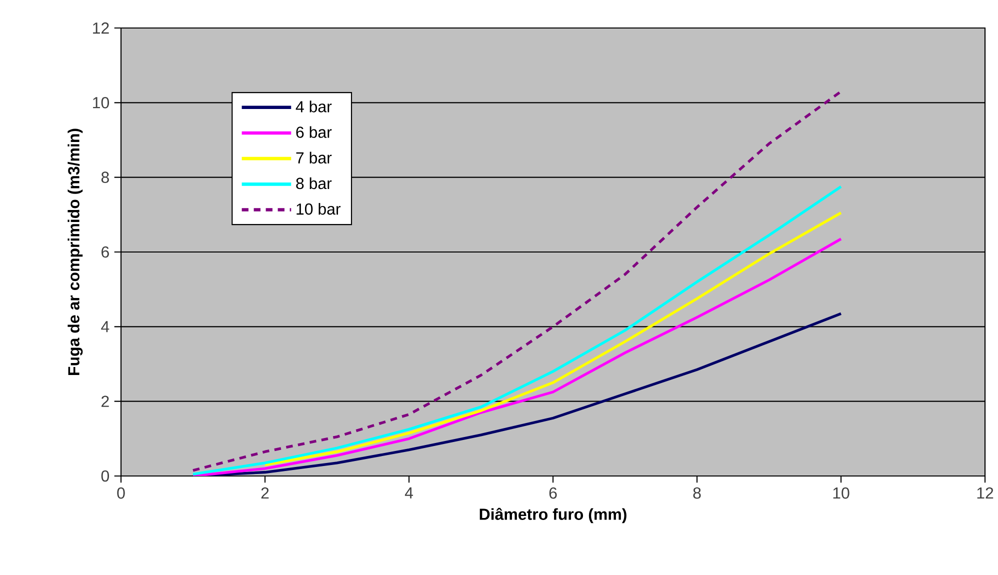  Describe the element at coordinates (105, 177) in the screenshot. I see `y-tick-label: 8` at that location.